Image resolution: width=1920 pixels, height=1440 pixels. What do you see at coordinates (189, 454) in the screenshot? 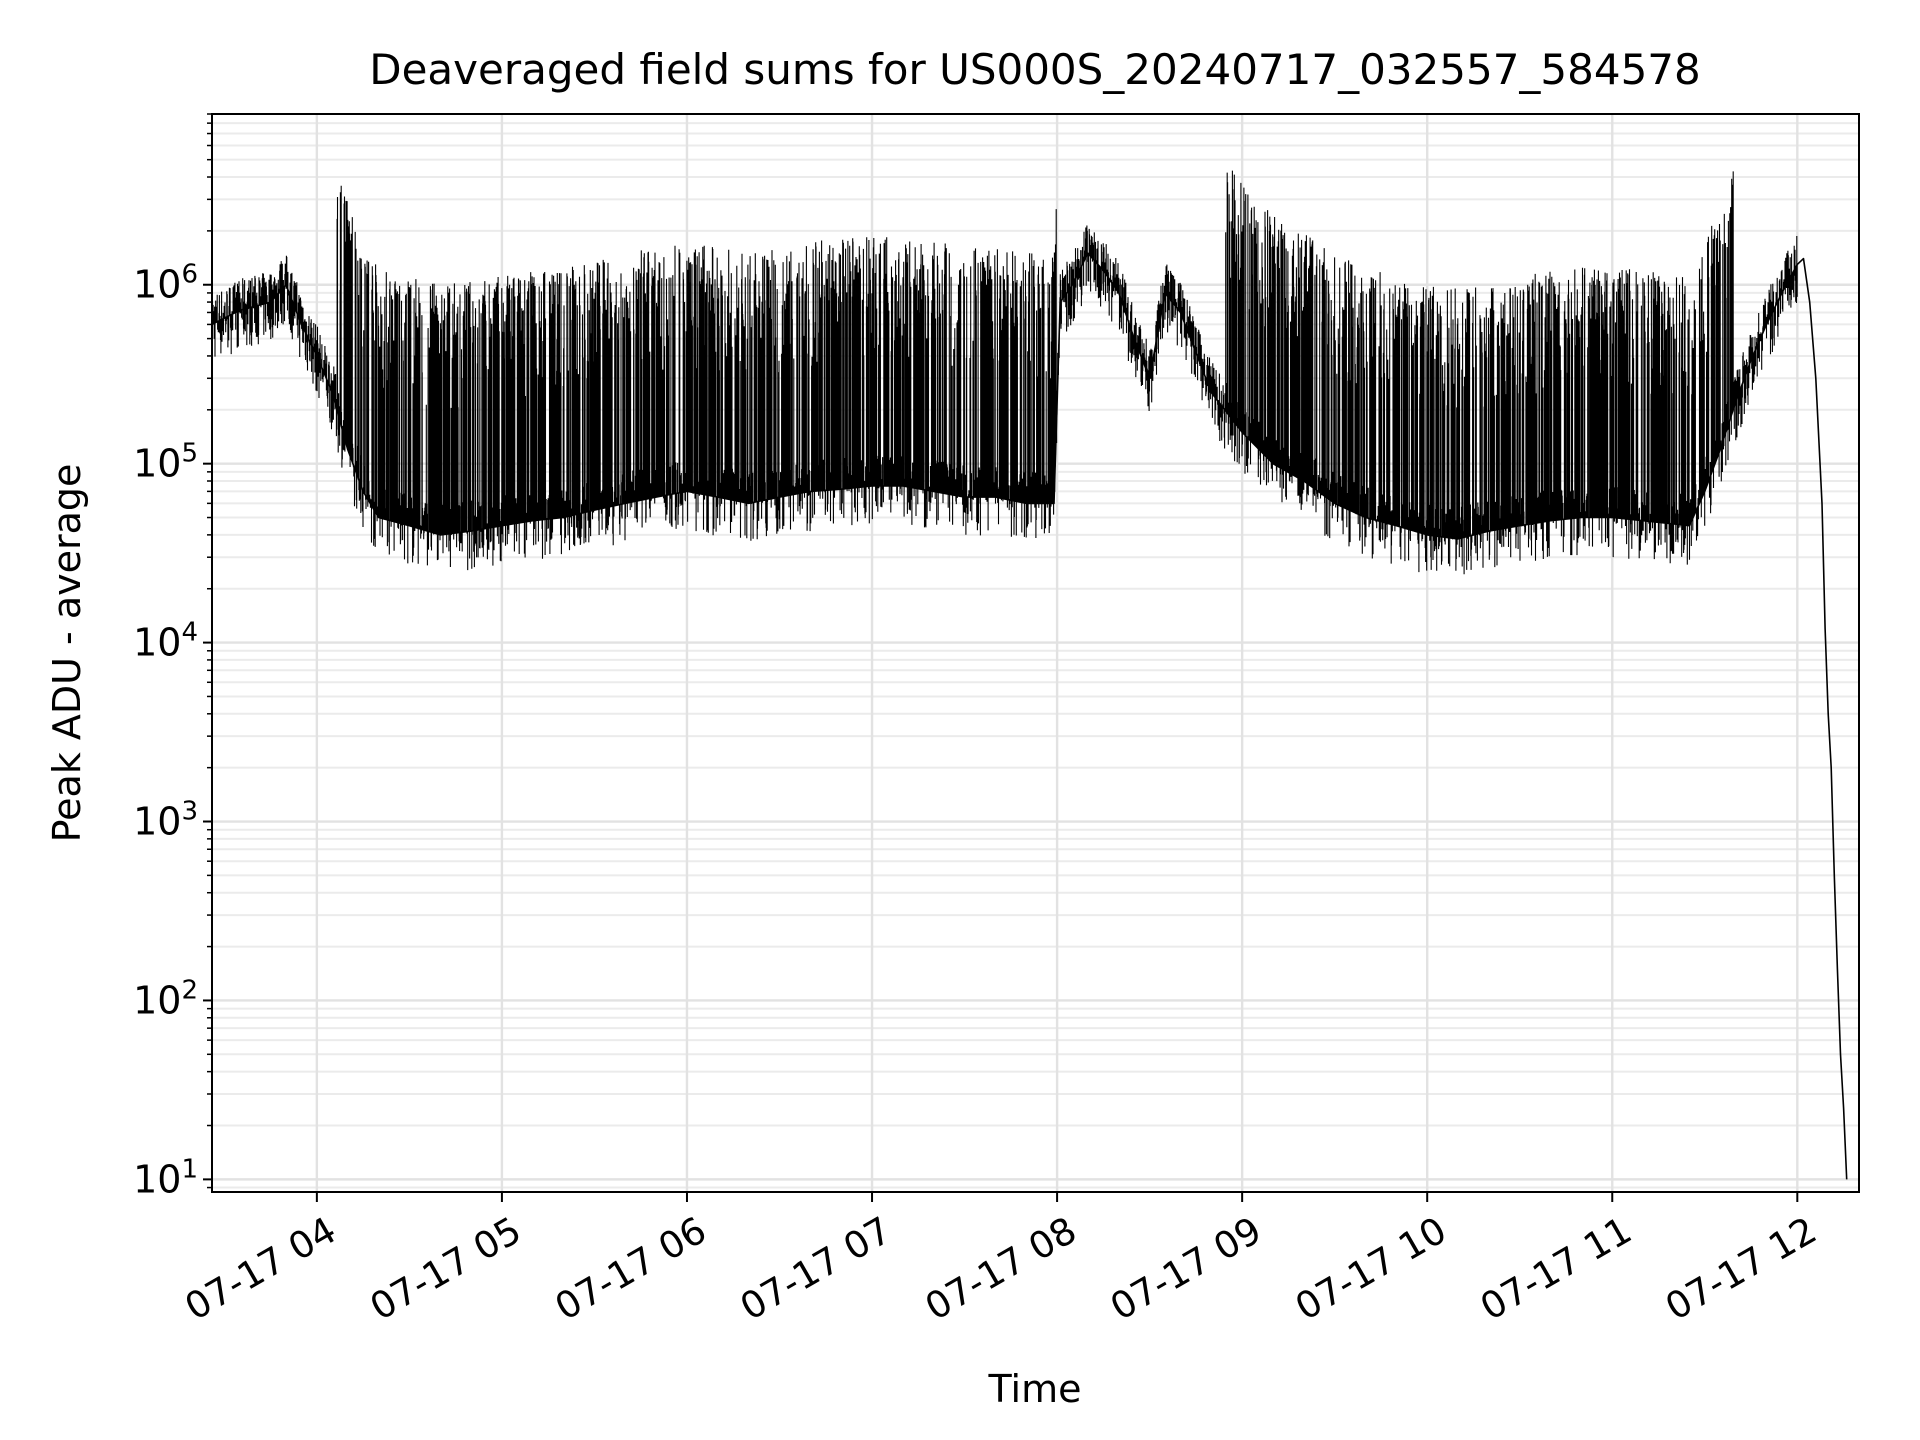
I see `y-tick-label-exponent: 5` at bounding box center [189, 454].